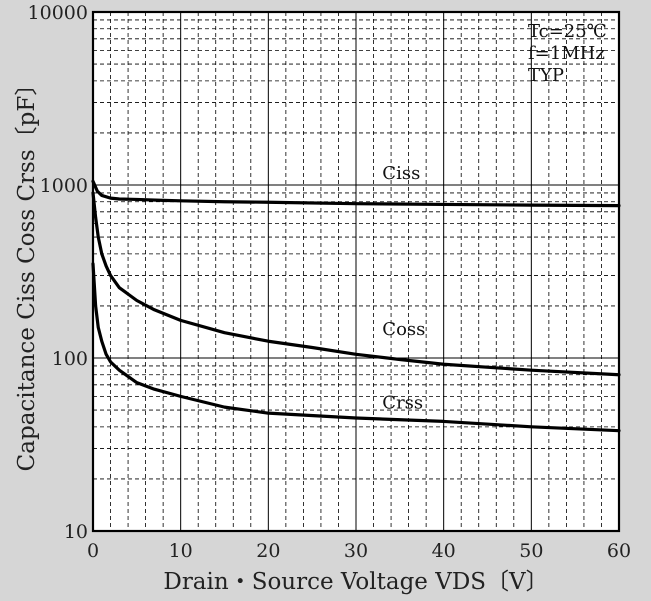 Image resolution: width=651 pixels, height=601 pixels. Describe the element at coordinates (70, 359) in the screenshot. I see `y-tick-label: 100` at that location.